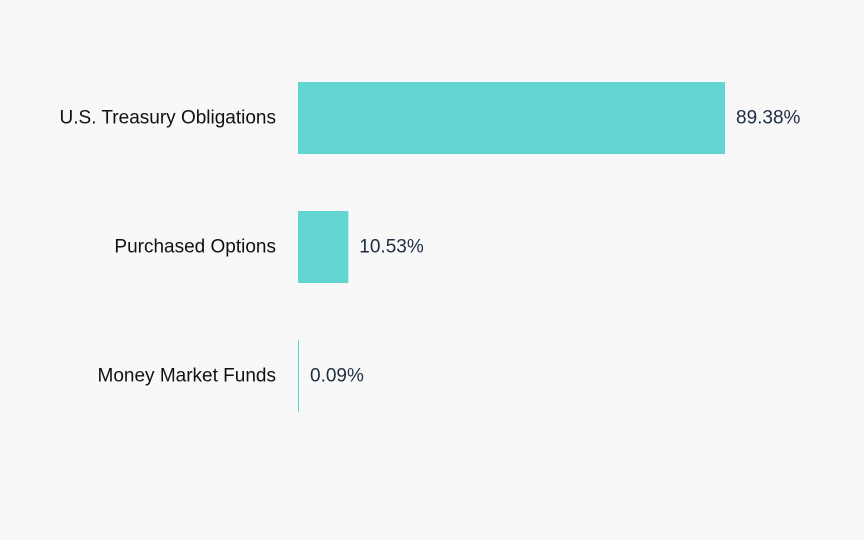  I want to click on value-label: 89.38%, so click(768, 118).